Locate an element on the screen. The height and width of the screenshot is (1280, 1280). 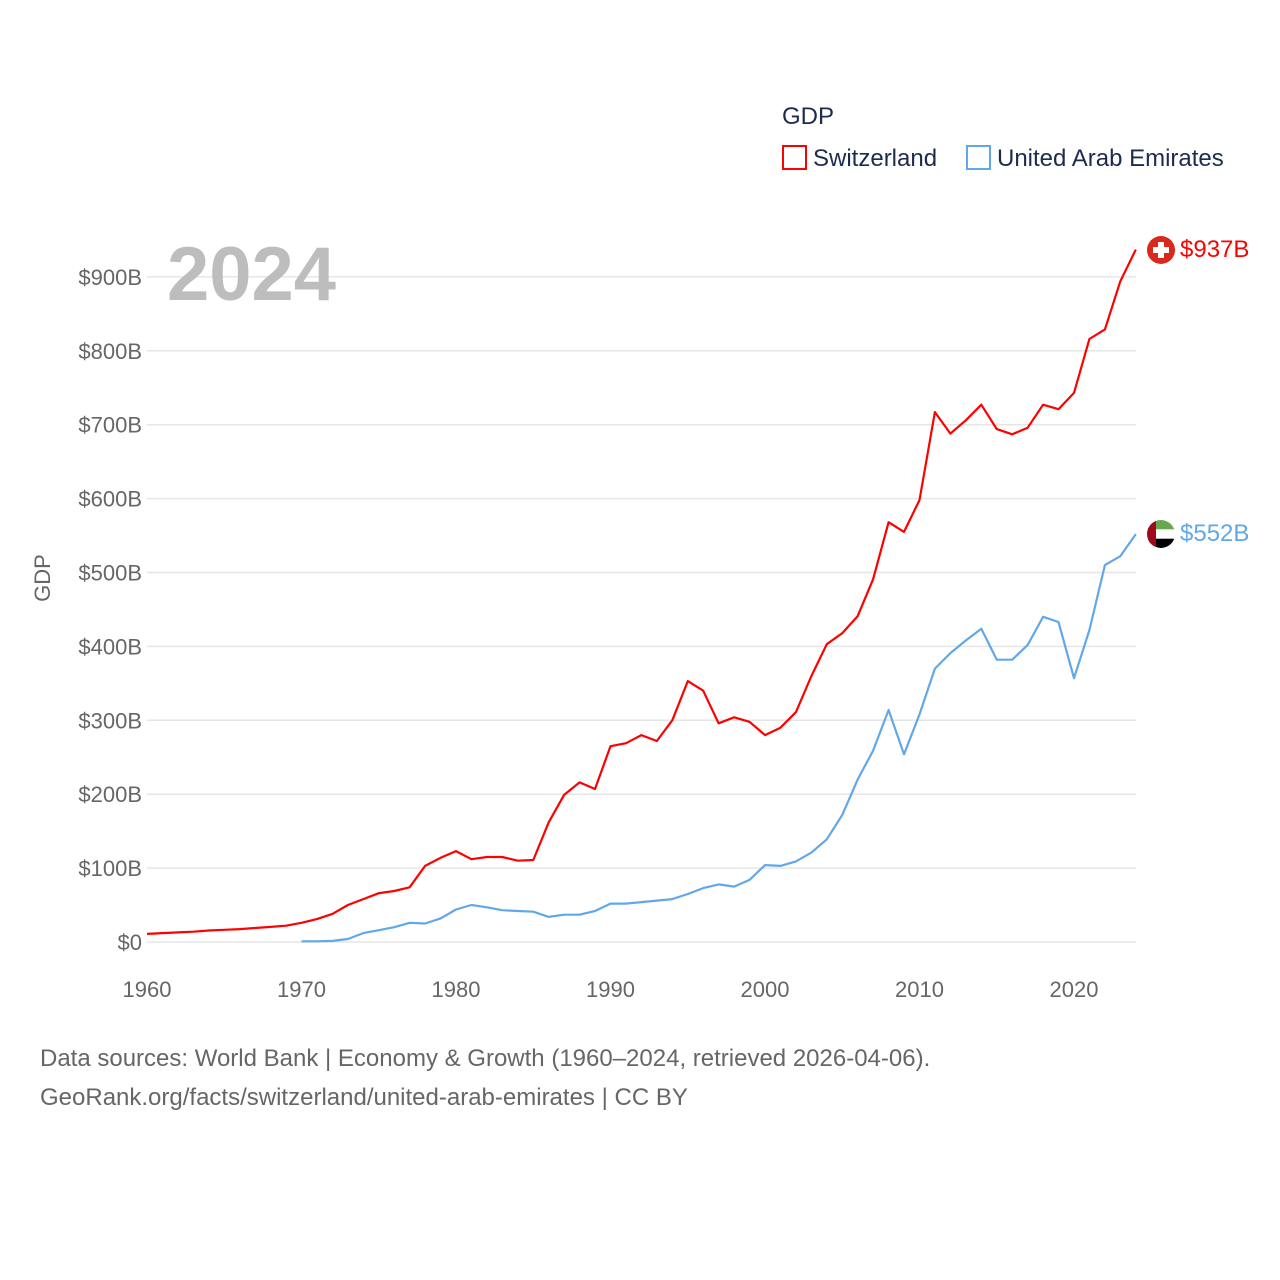
y-tick-label: $600B is located at coordinates (110, 499).